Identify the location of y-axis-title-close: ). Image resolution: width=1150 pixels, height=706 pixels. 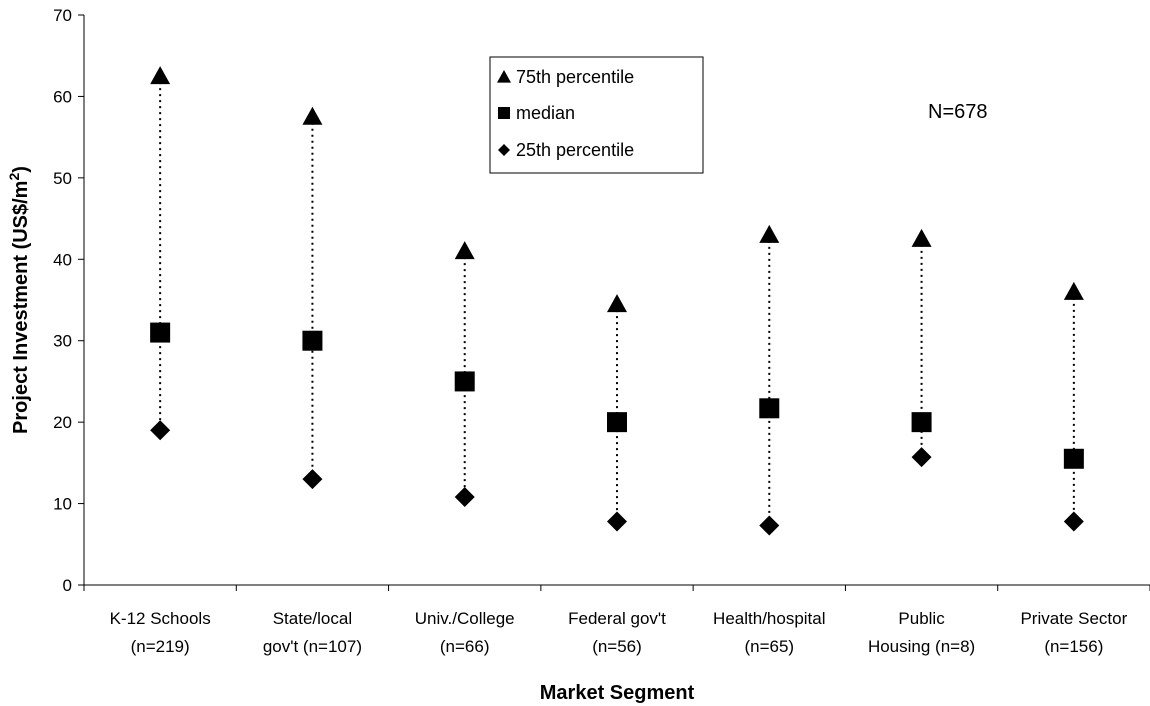
(21, 169).